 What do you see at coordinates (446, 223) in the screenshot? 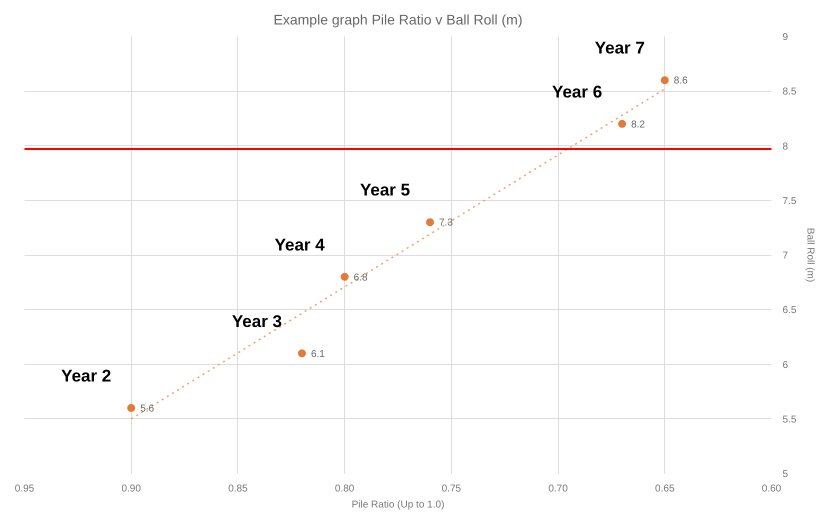
I see `data-label: 7.3` at bounding box center [446, 223].